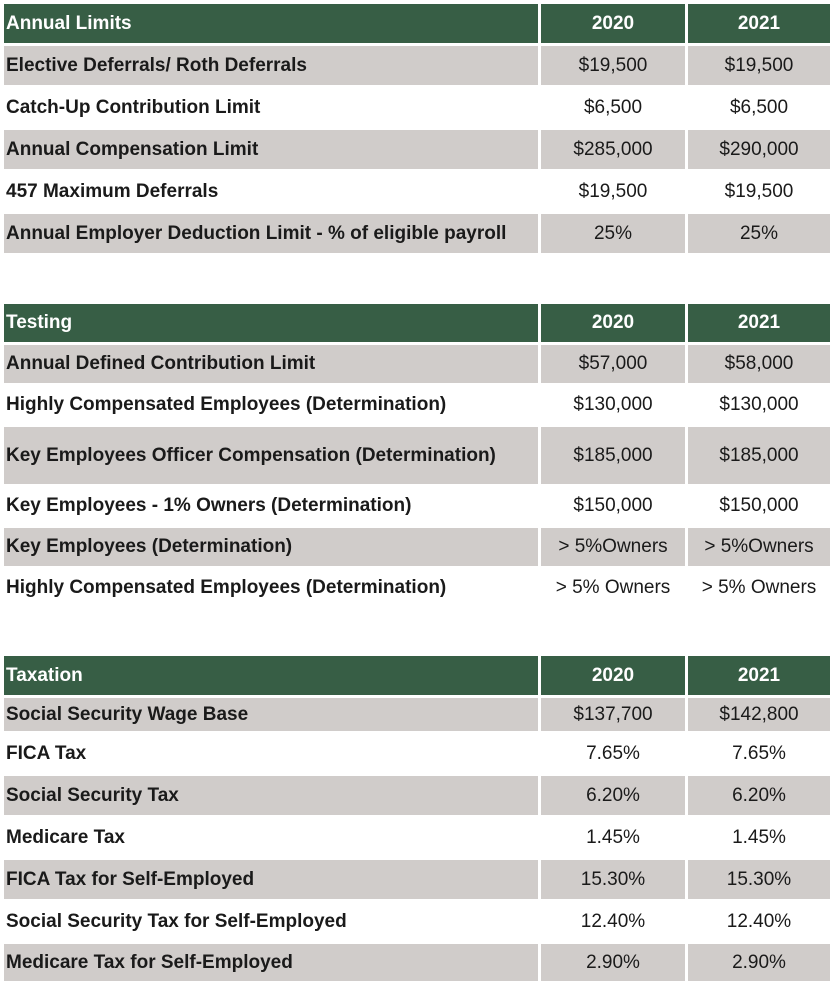 The width and height of the screenshot is (833, 988). I want to click on table-header: Annual Limits 2020 2021, so click(417, 23).